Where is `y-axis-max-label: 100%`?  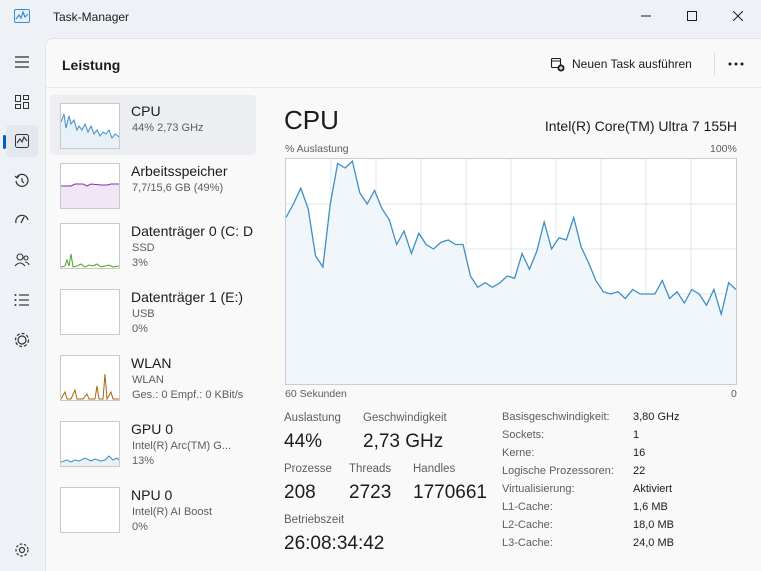 y-axis-max-label: 100% is located at coordinates (723, 149).